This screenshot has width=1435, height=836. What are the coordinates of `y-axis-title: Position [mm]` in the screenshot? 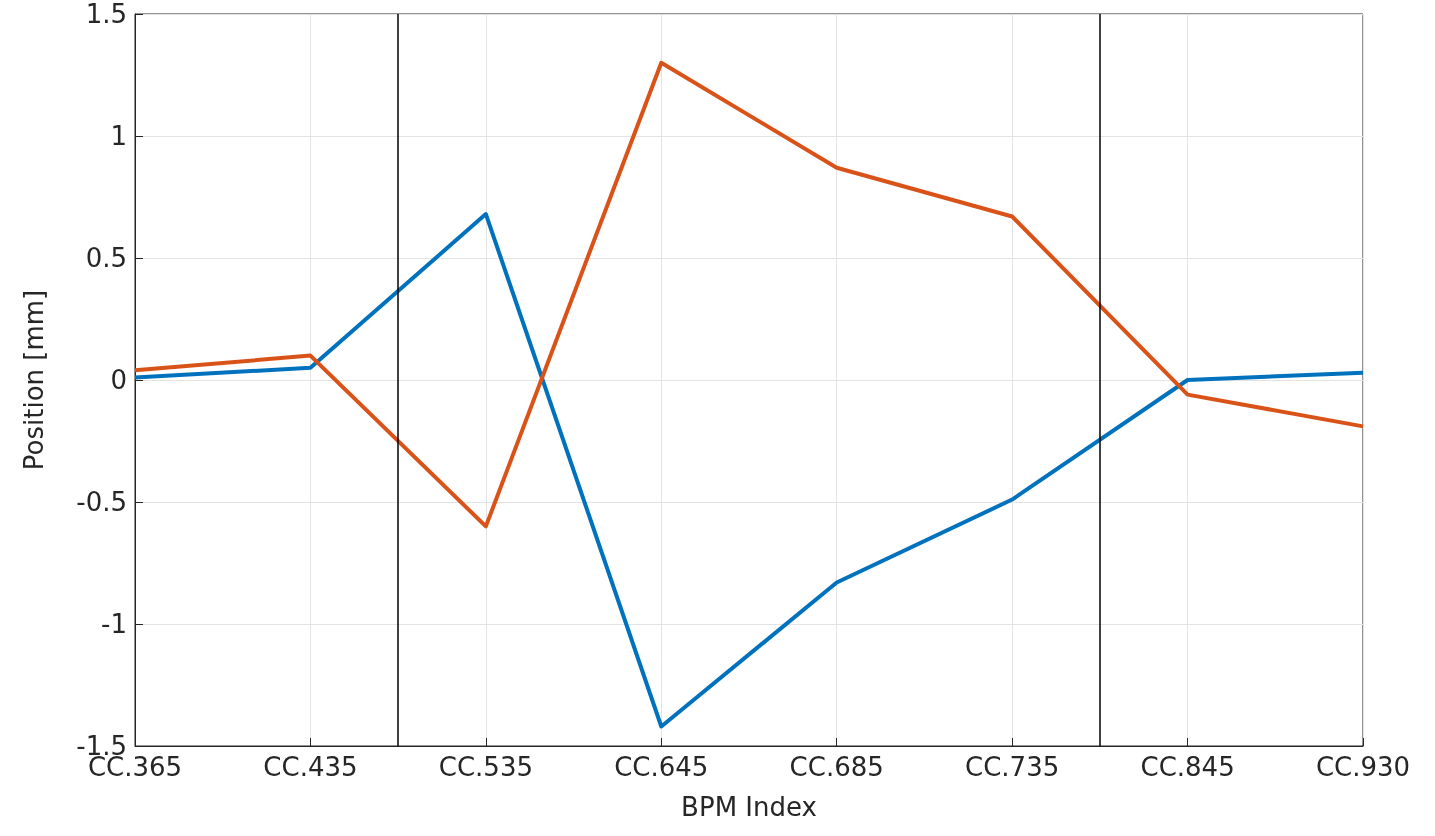 It's located at (34, 380).